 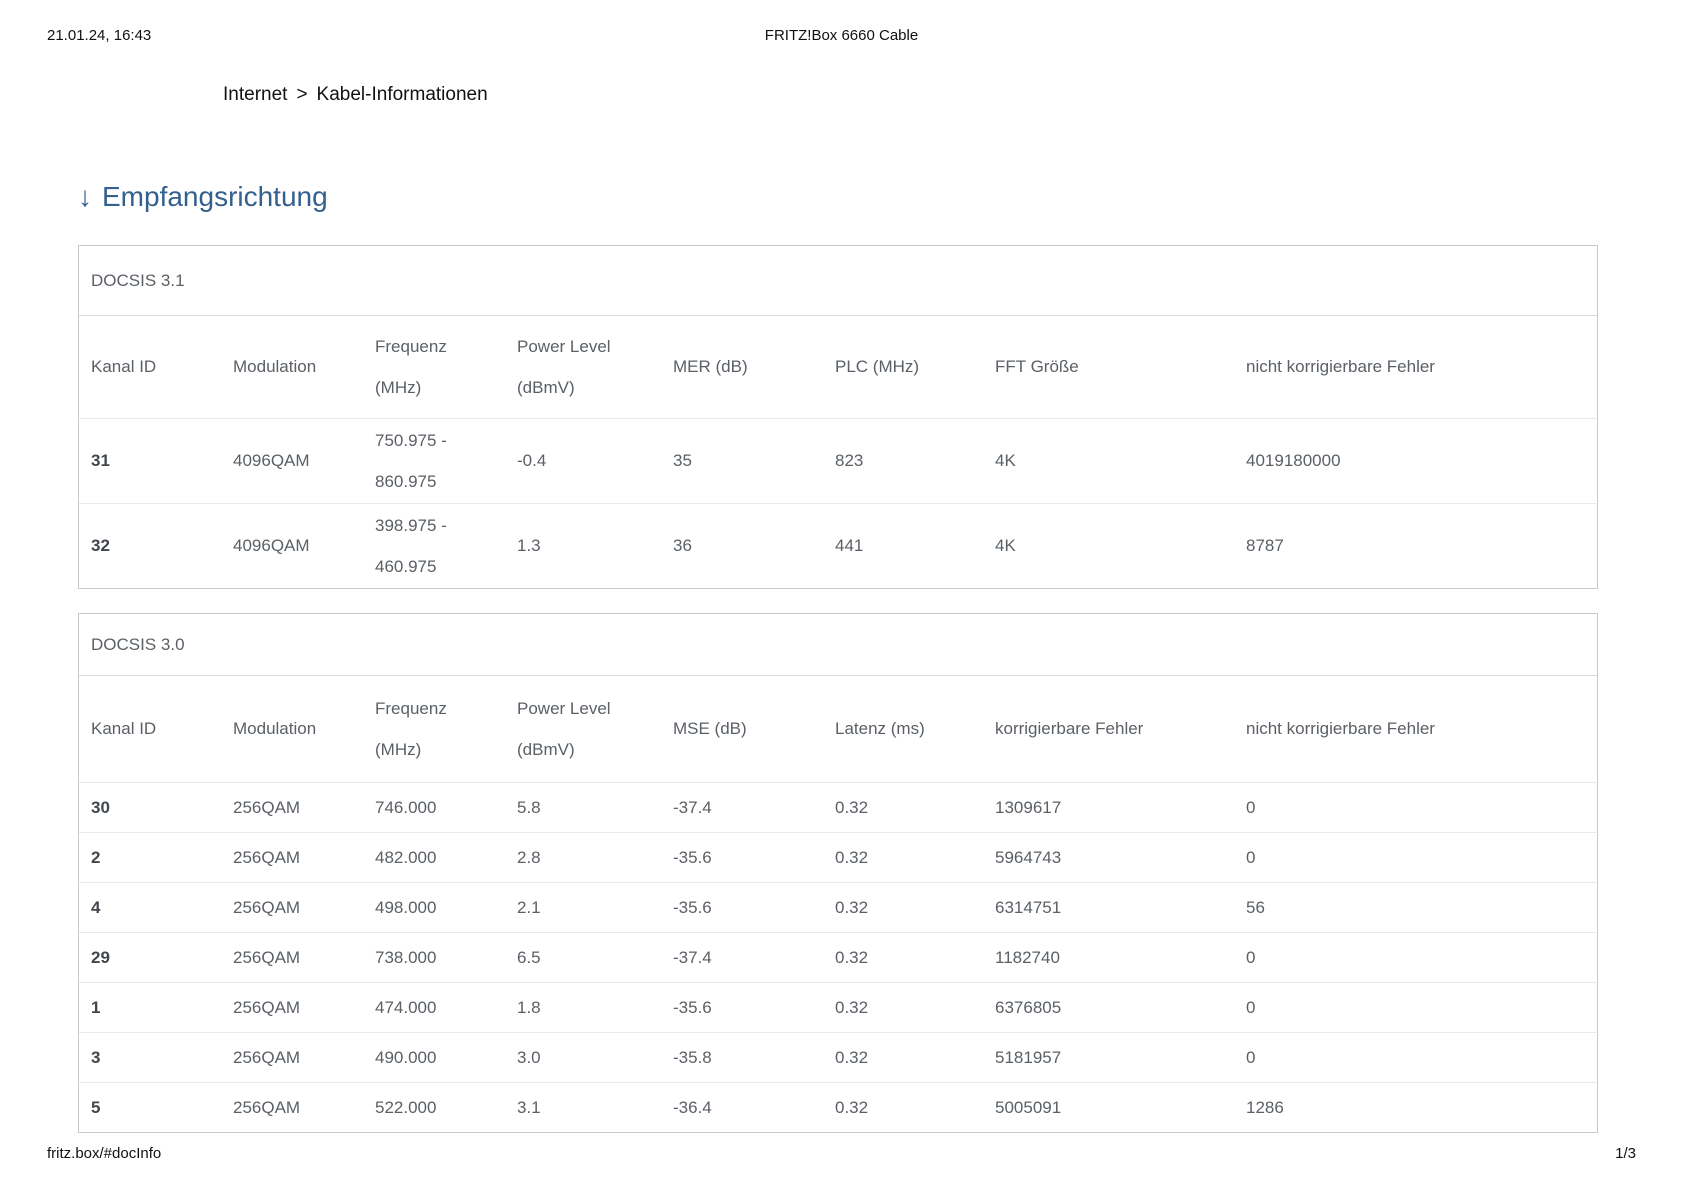 I want to click on channel-id-cell: 29, so click(x=150, y=956).